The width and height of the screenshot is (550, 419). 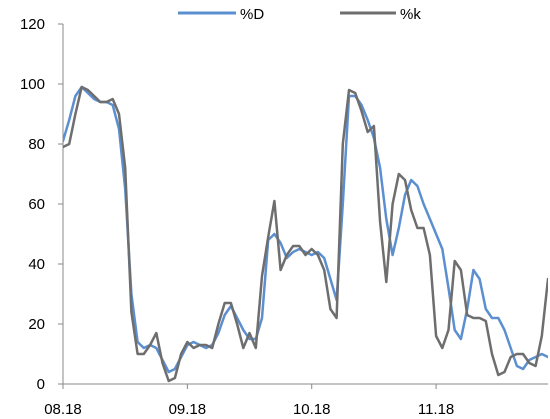 I want to click on legend-label-pctK: %k, so click(x=410, y=14).